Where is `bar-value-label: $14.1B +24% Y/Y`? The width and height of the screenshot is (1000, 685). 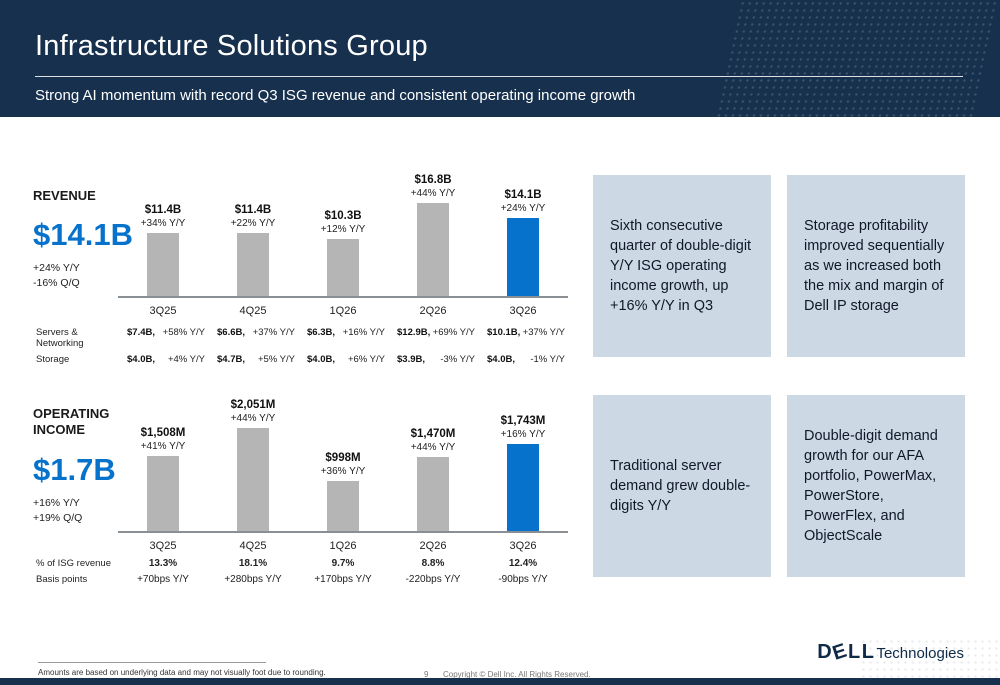 bar-value-label: $14.1B +24% Y/Y is located at coordinates (523, 201).